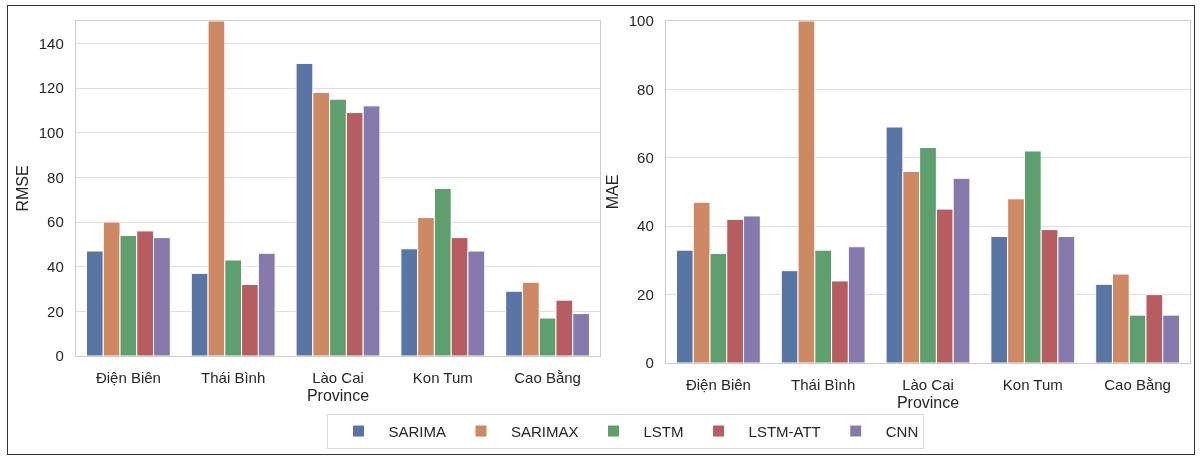 The height and width of the screenshot is (461, 1200). What do you see at coordinates (51, 88) in the screenshot?
I see `y-tick-label: 120` at bounding box center [51, 88].